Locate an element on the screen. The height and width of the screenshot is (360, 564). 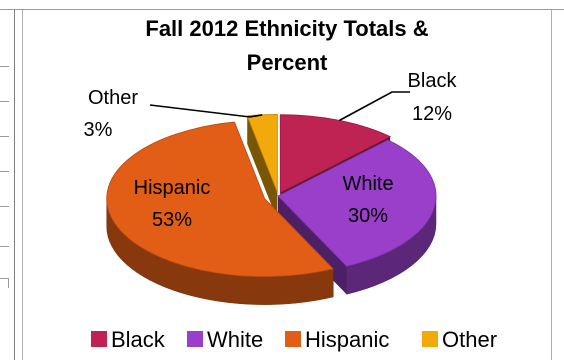
legend-swatch-white is located at coordinates (195, 339).